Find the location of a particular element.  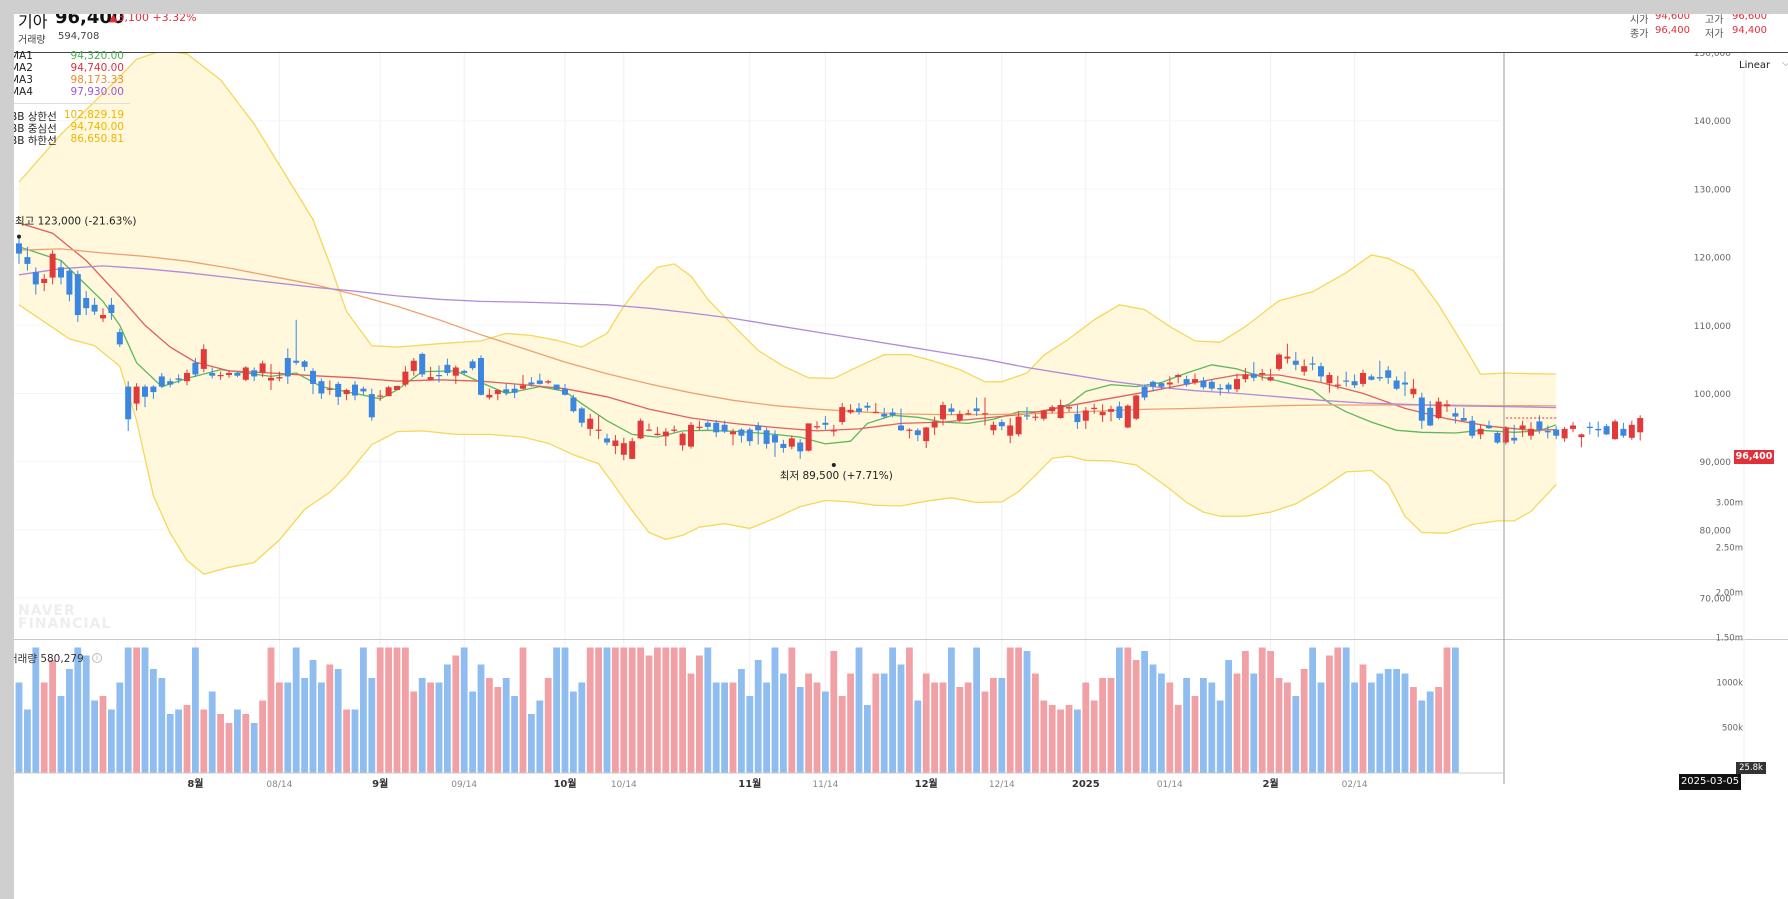

scale-mode-button: Linear is located at coordinates (1755, 65).